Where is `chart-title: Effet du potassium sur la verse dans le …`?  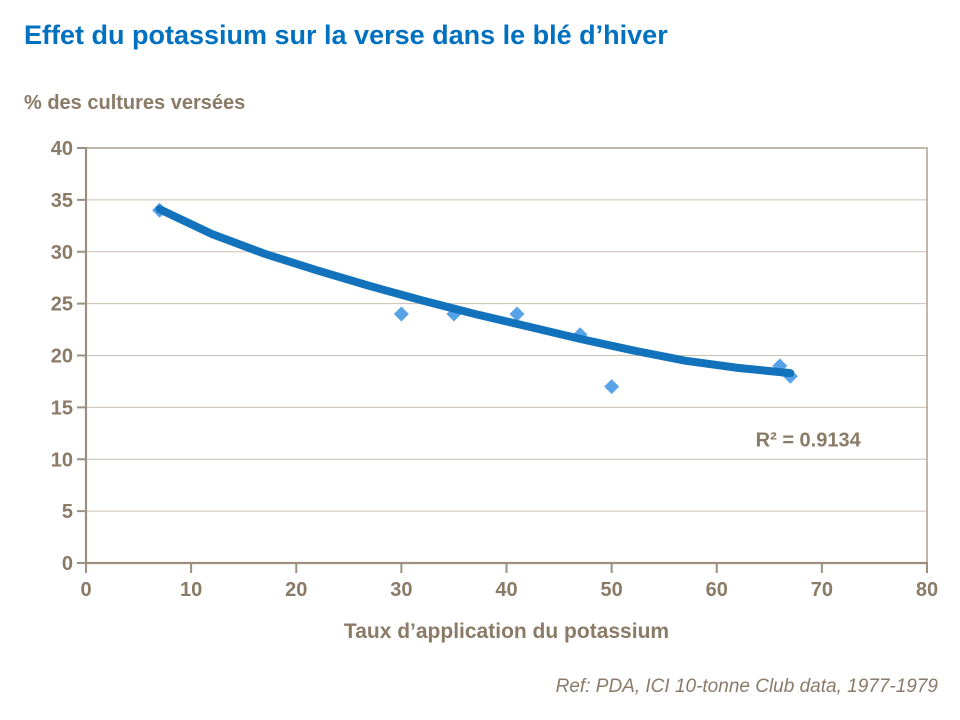 chart-title: Effet du potassium sur la verse dans le … is located at coordinates (346, 35).